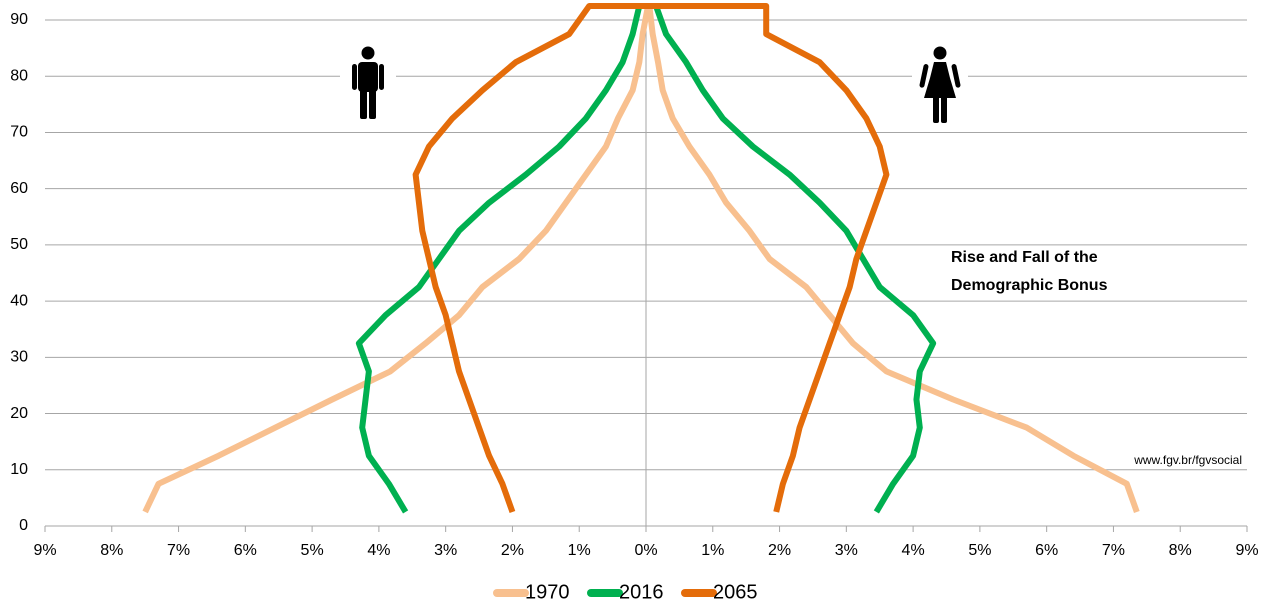 The height and width of the screenshot is (608, 1275). I want to click on y-tick-label: 30, so click(19, 357).